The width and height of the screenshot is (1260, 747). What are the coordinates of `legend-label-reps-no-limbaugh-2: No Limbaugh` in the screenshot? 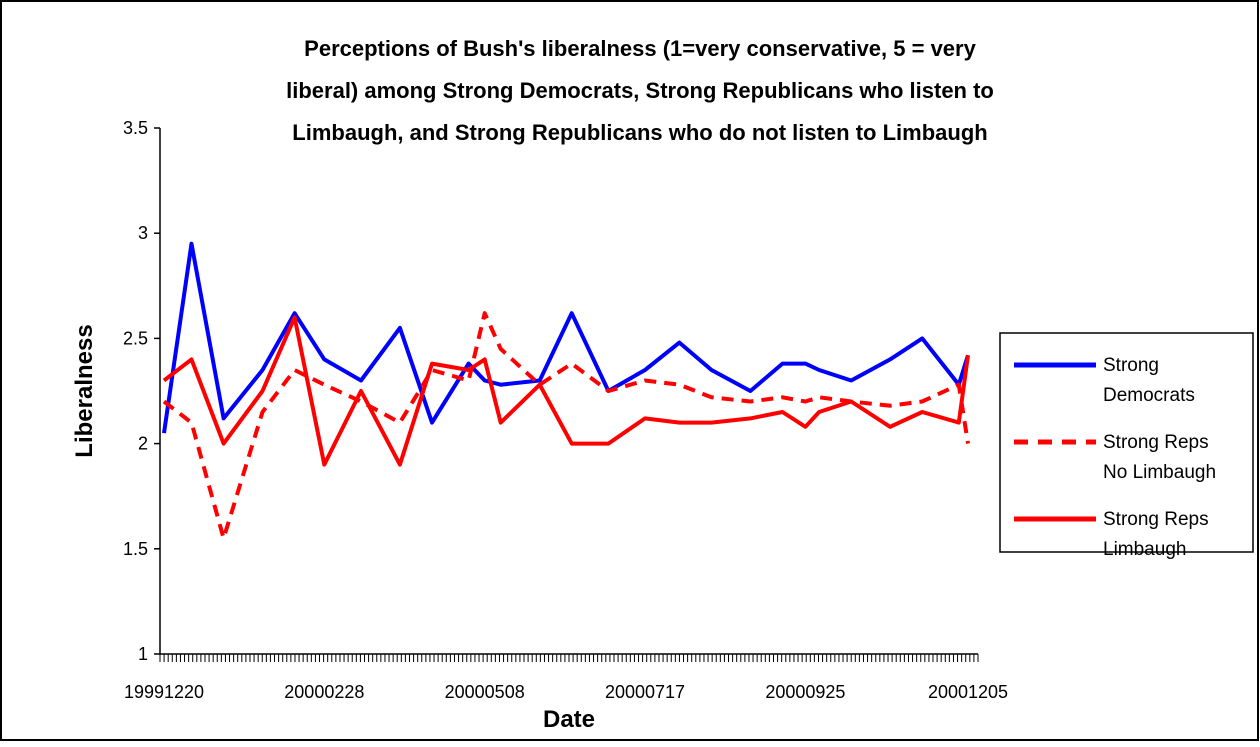 It's located at (1159, 472).